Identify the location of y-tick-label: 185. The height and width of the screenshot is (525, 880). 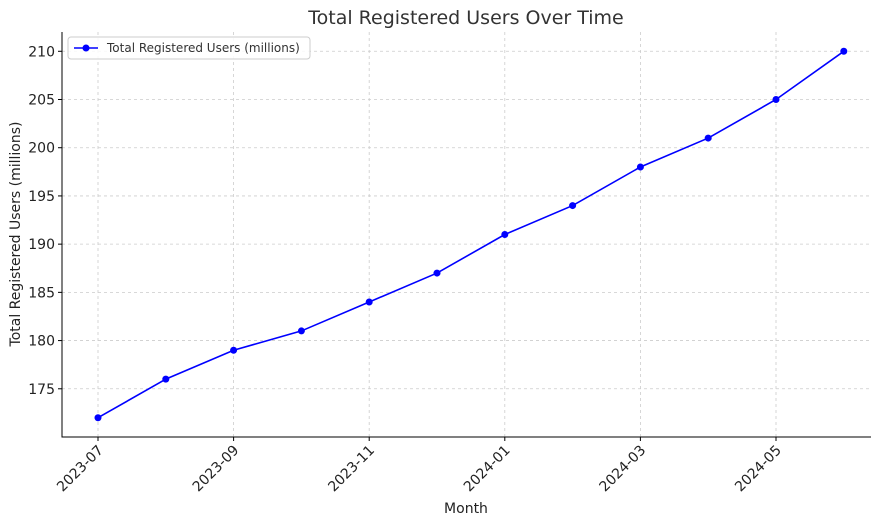
(41, 293).